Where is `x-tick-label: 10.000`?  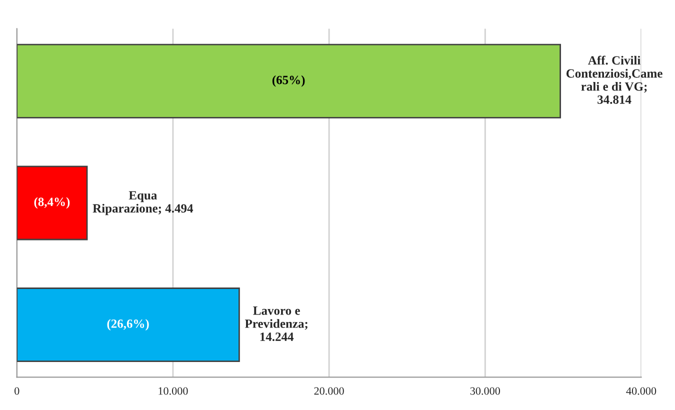 x-tick-label: 10.000 is located at coordinates (173, 391).